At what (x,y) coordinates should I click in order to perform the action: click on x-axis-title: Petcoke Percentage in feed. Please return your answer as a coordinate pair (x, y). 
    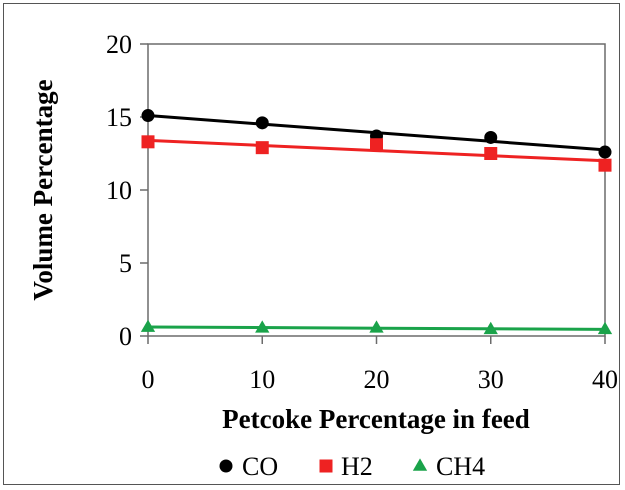
    Looking at the image, I should click on (376, 419).